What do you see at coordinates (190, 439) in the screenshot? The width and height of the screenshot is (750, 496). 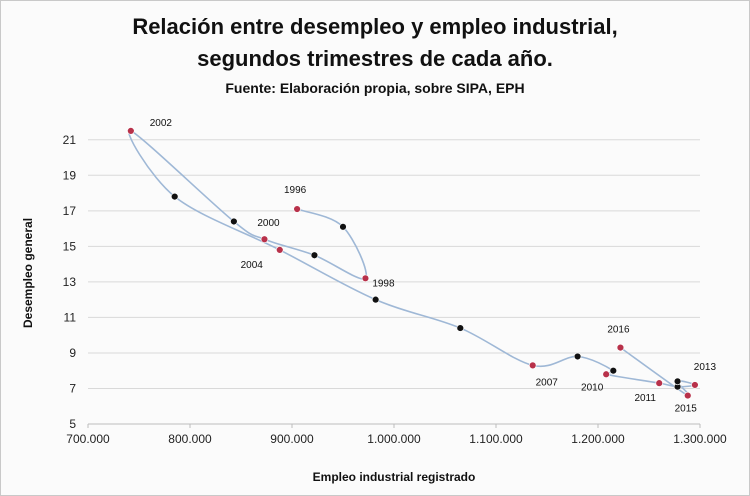 I see `x-tick-label: 800.000` at bounding box center [190, 439].